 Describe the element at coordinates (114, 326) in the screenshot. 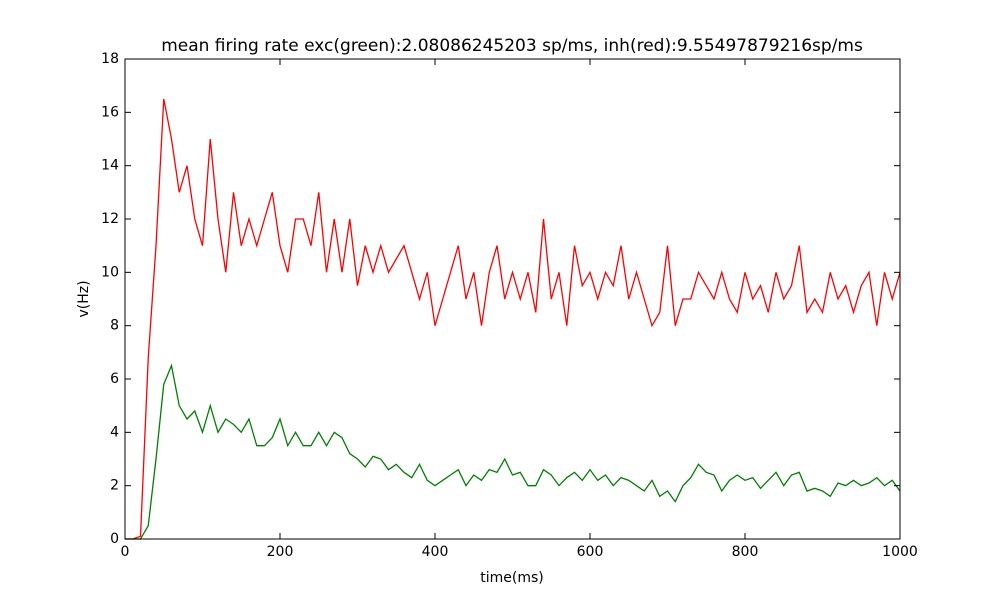

I see `y-tick-label: 8` at that location.